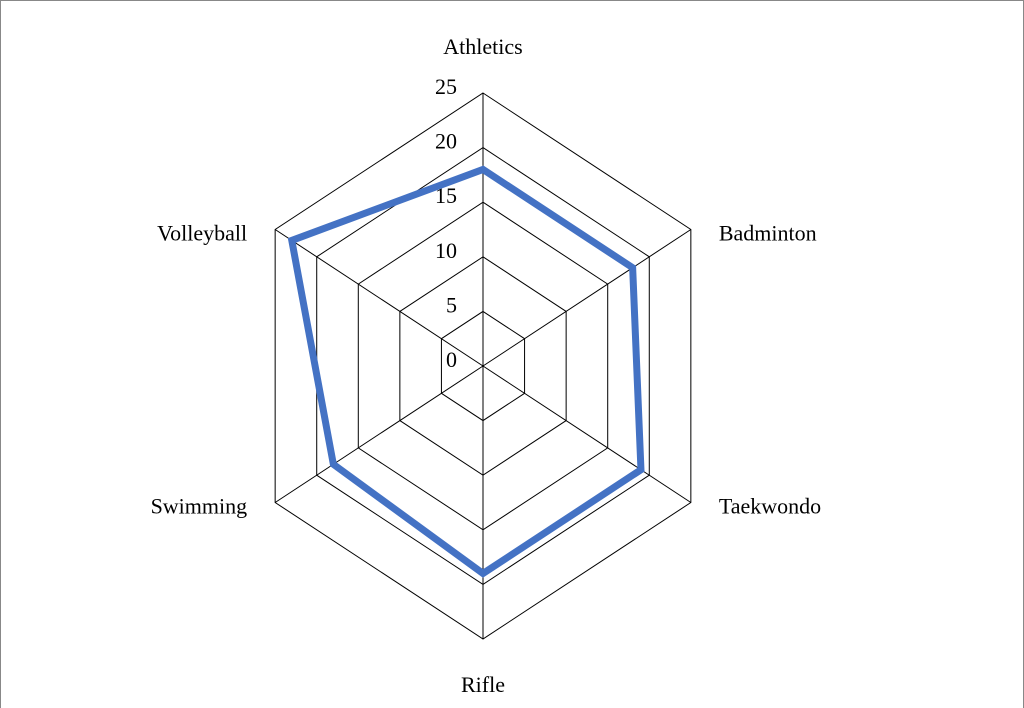 This screenshot has width=1024, height=708. Describe the element at coordinates (446, 195) in the screenshot. I see `r-tick-label: 15` at that location.